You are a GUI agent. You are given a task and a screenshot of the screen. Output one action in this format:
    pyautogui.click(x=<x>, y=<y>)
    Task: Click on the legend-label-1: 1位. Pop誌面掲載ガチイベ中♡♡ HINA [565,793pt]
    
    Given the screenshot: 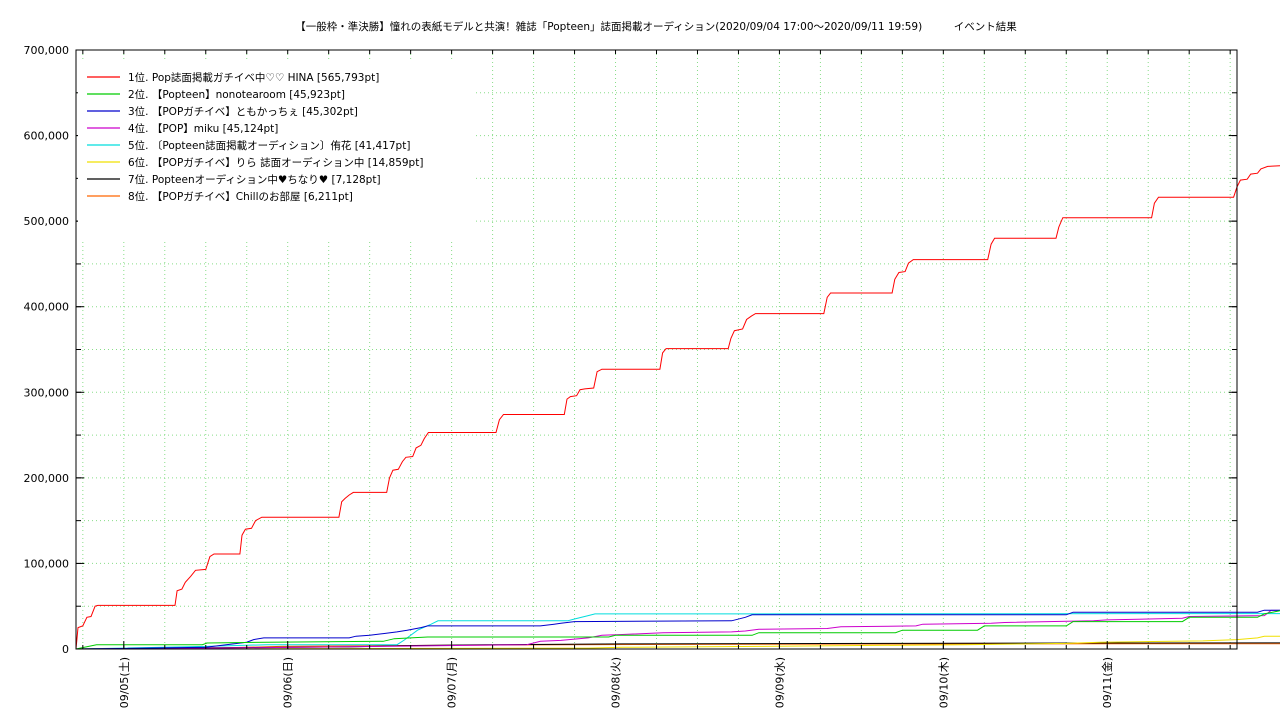 What is the action you would take?
    pyautogui.click(x=253, y=77)
    